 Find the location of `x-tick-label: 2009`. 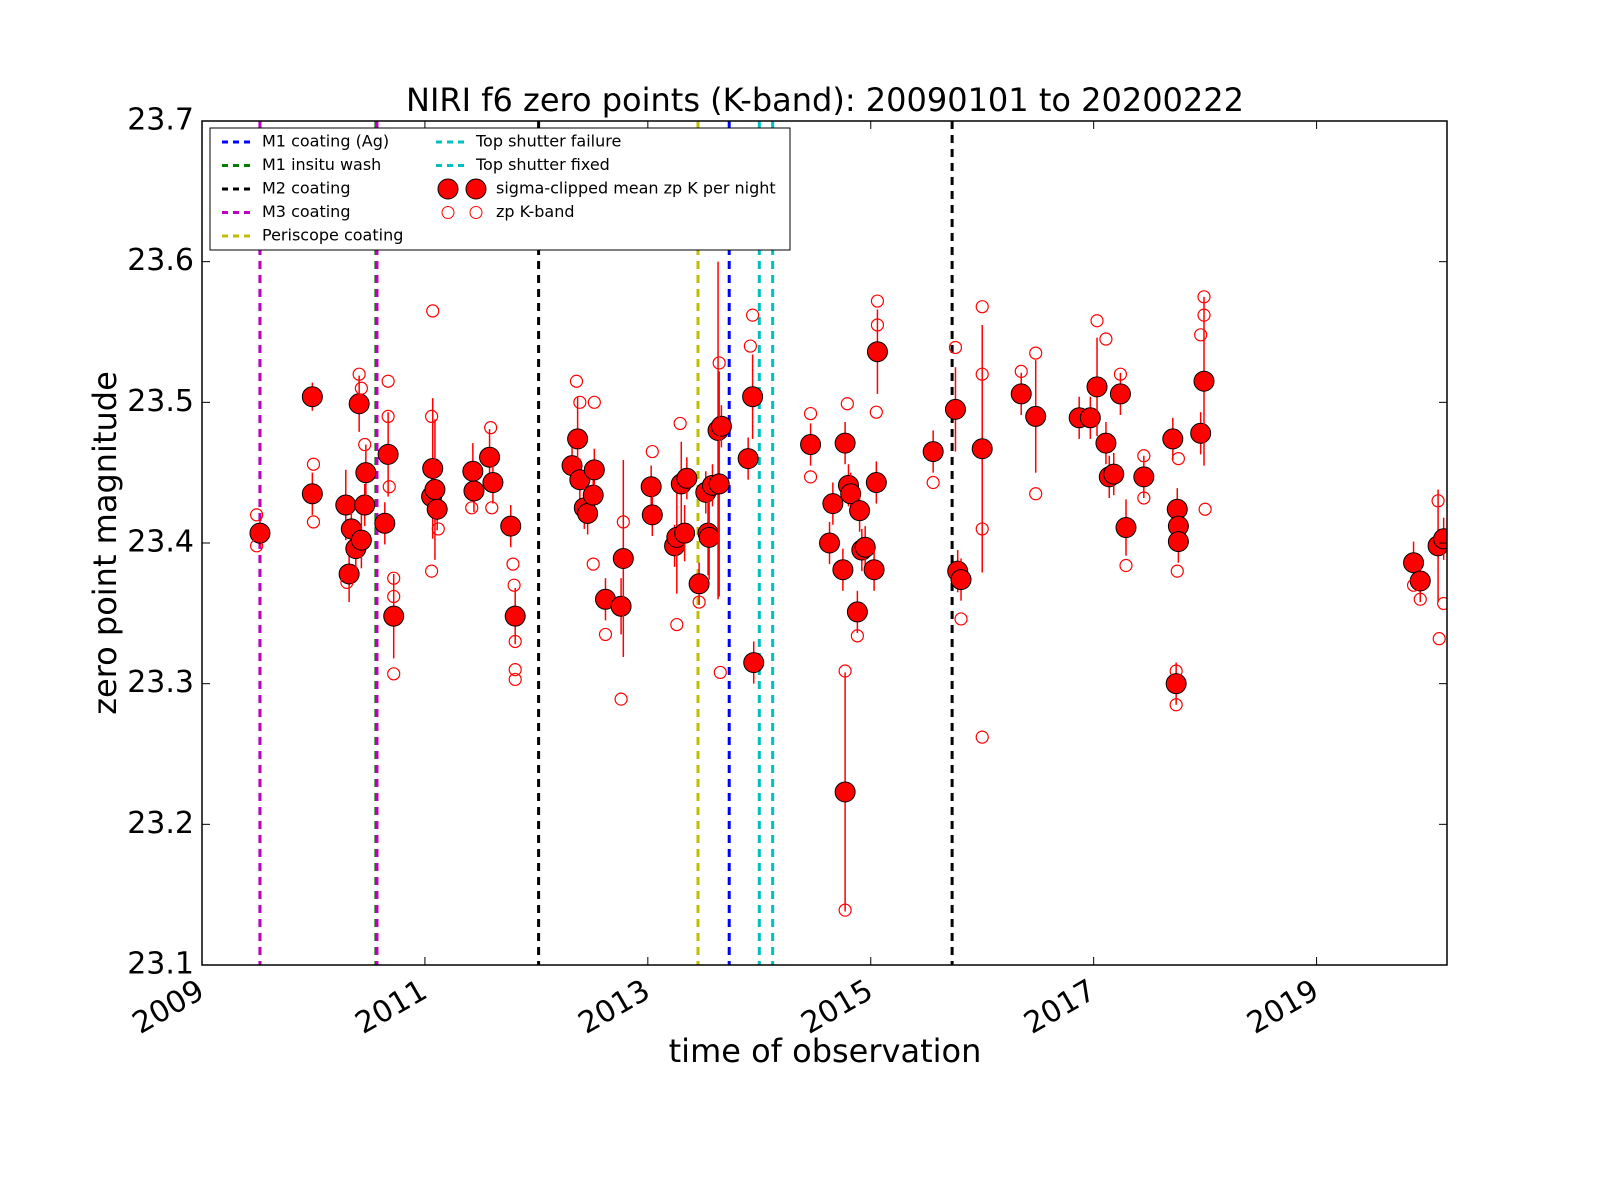

x-tick-label: 2009 is located at coordinates (169, 1007).